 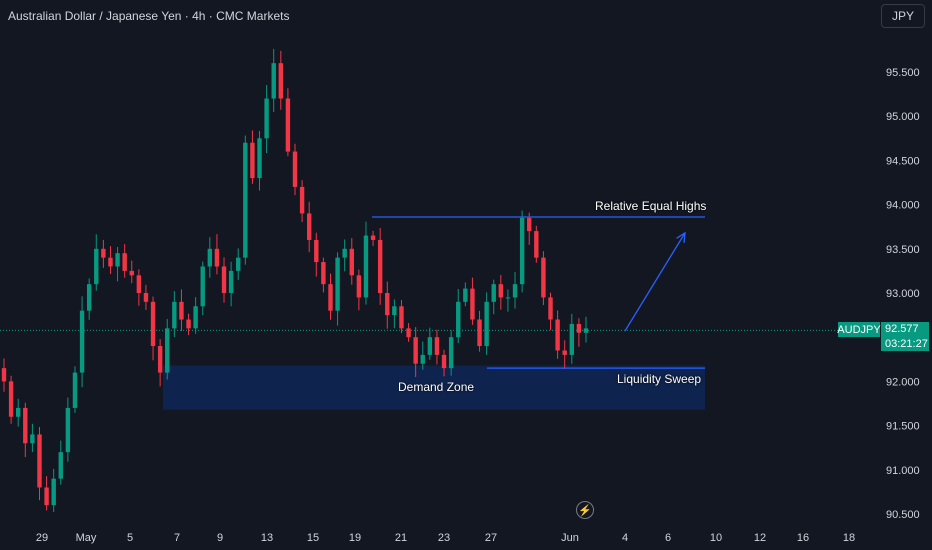 I want to click on lightning-icon: ⚡, so click(x=585, y=510).